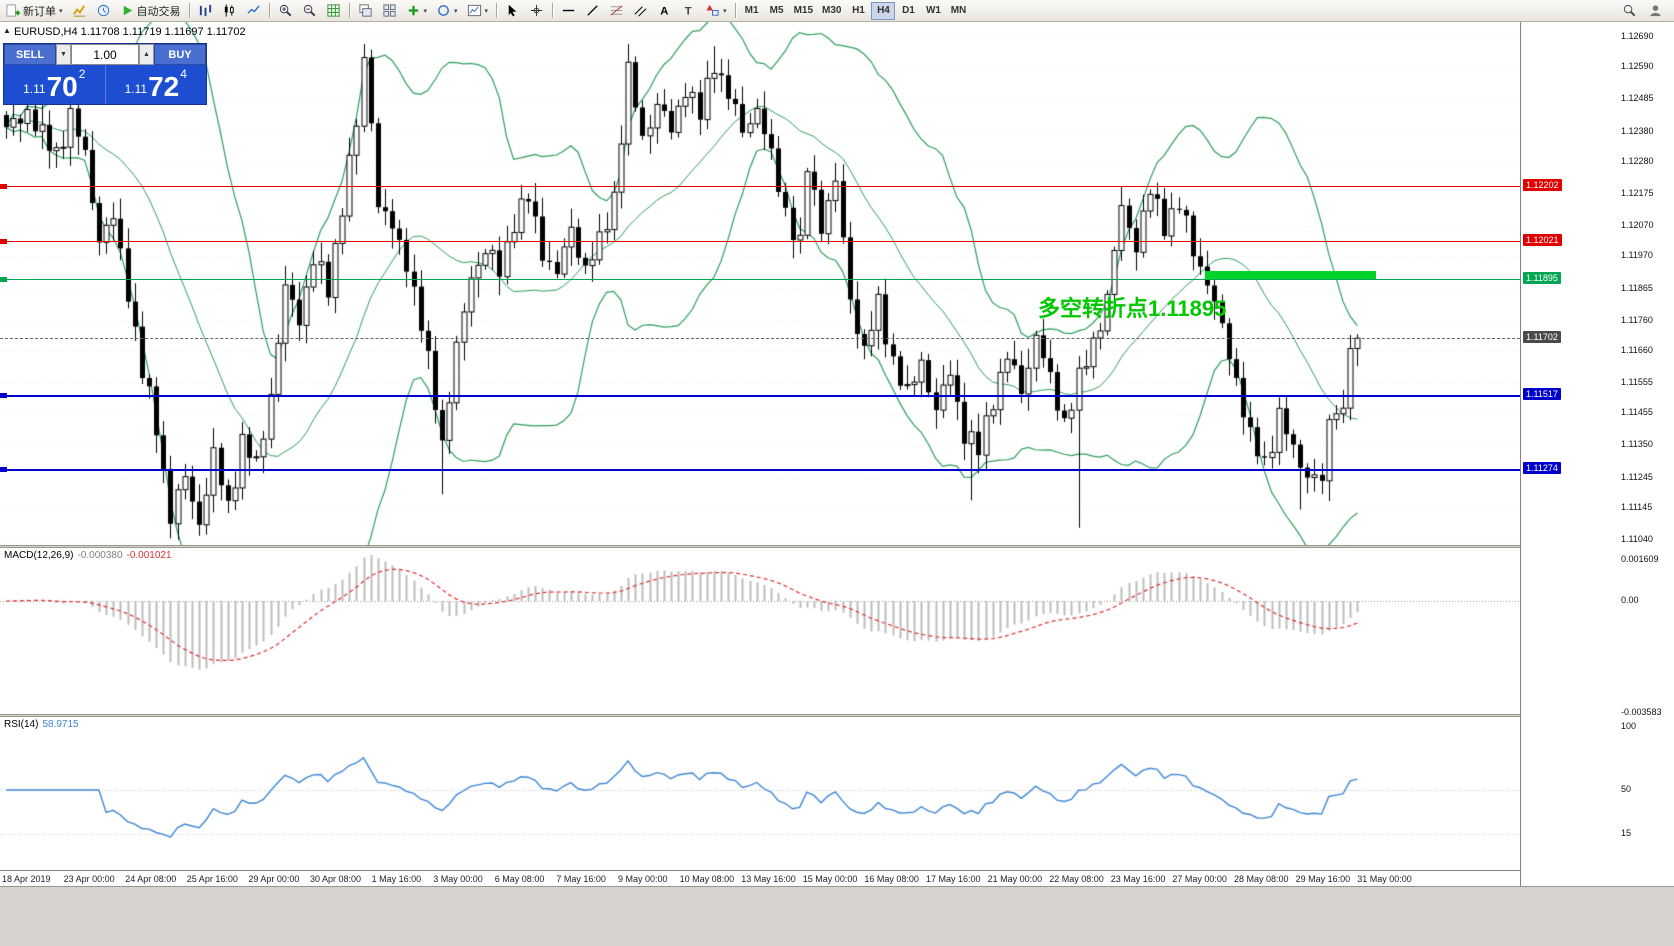 The image size is (1674, 946). I want to click on timeframe-m1: M1, so click(752, 11).